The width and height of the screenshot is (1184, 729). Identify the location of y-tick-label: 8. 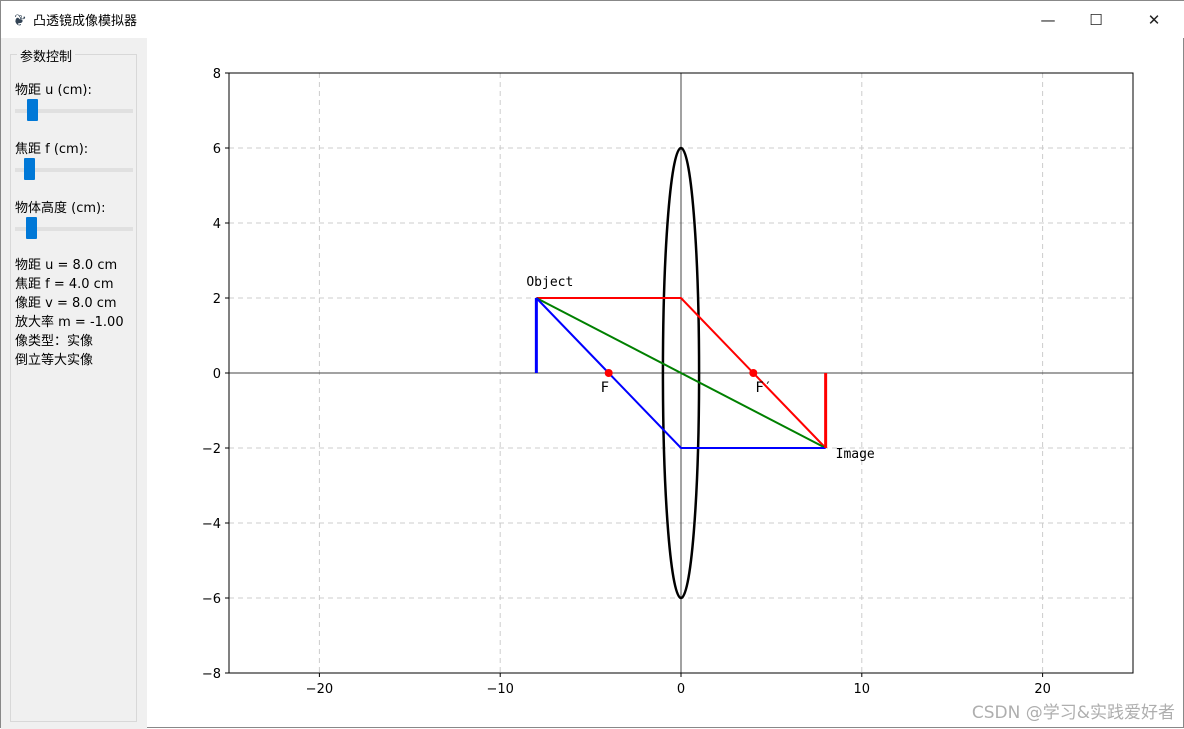
(217, 74).